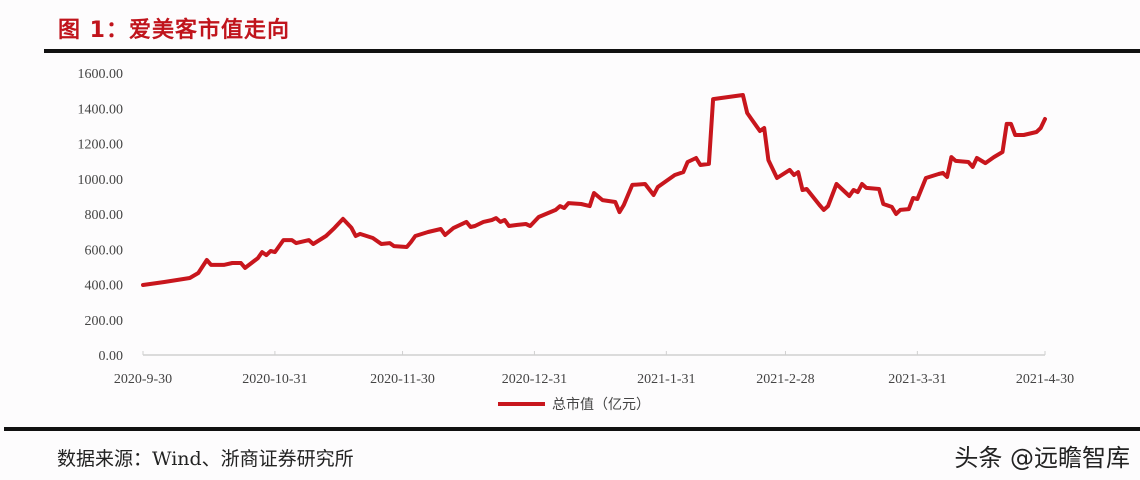 The width and height of the screenshot is (1140, 480). Describe the element at coordinates (592, 51) in the screenshot. I see `top-divider` at that location.